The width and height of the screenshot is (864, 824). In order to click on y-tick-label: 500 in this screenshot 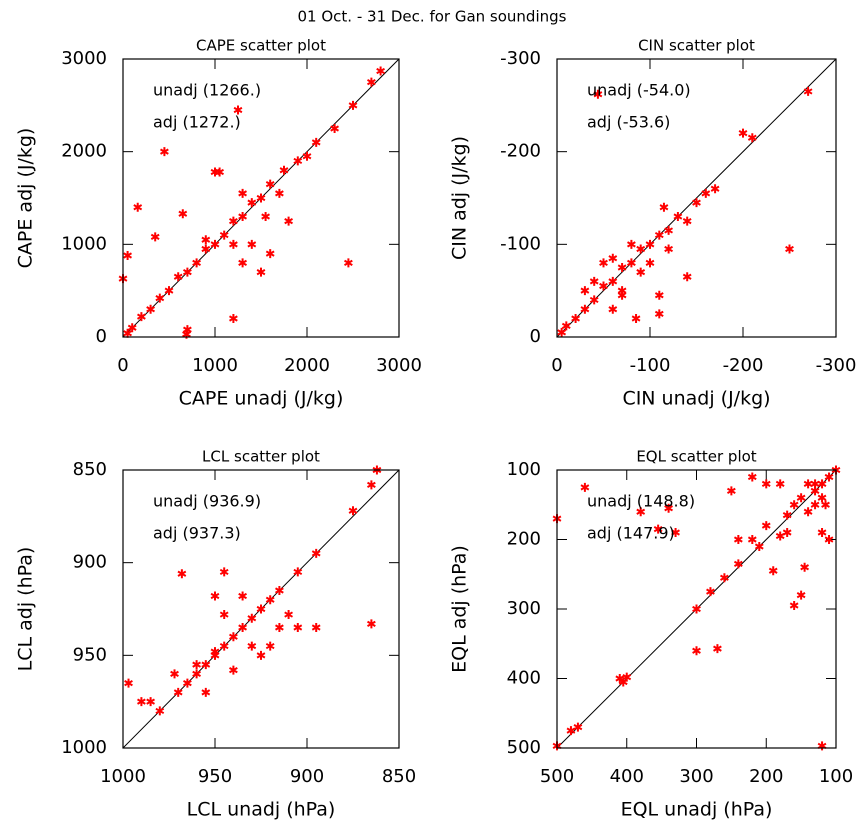, I will do `click(524, 747)`.